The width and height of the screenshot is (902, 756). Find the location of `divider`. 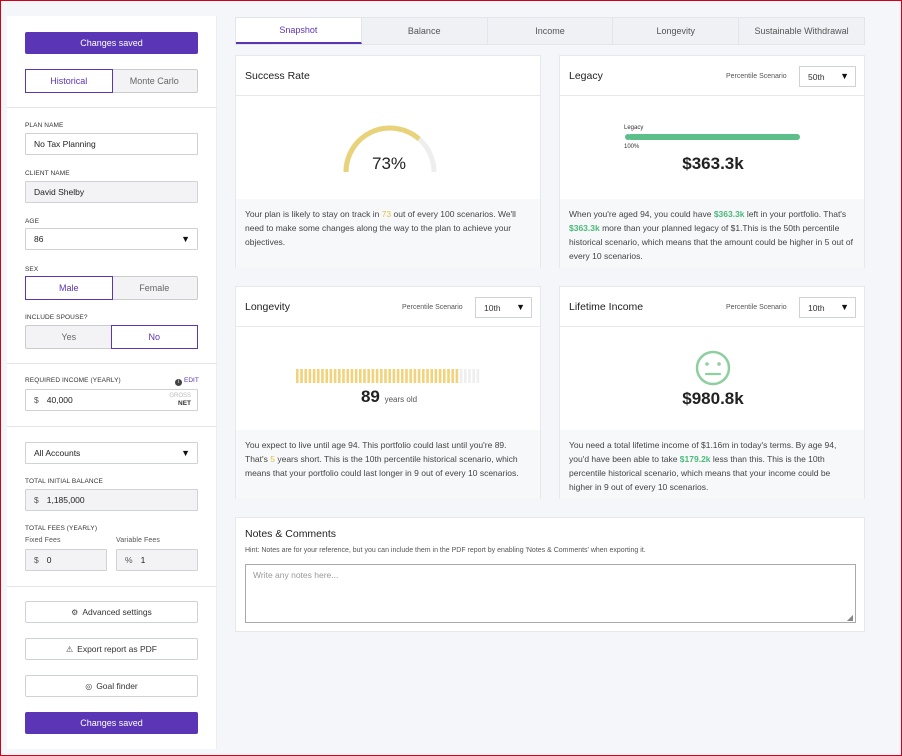

divider is located at coordinates (112, 107).